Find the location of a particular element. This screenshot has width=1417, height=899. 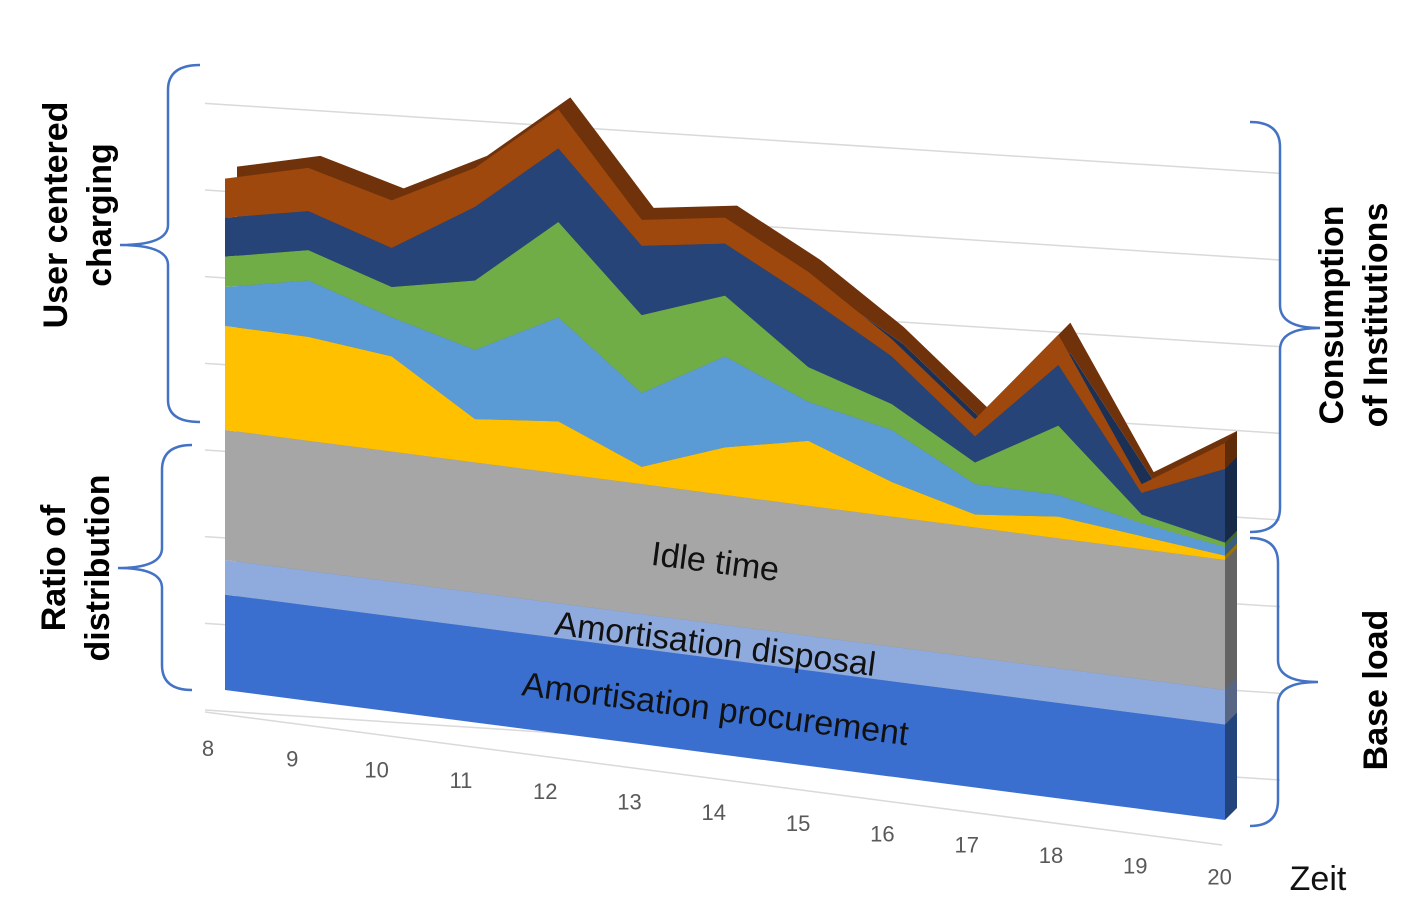

x-tick-label: 10 is located at coordinates (376, 769).